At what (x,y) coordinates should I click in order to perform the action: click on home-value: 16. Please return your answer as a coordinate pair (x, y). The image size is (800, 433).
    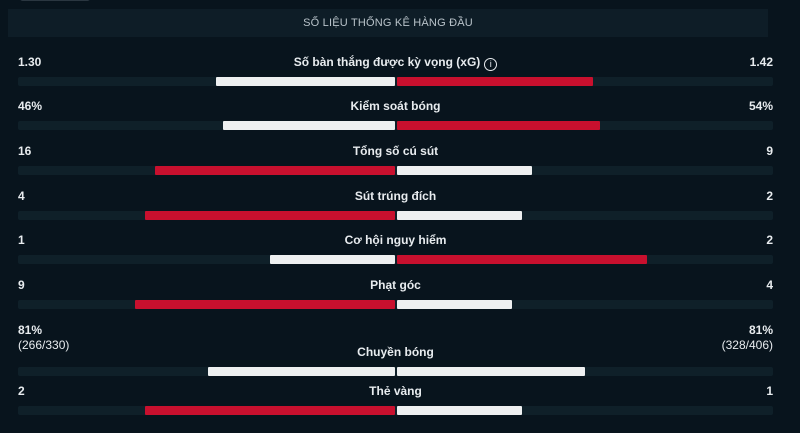
    Looking at the image, I should click on (24, 151).